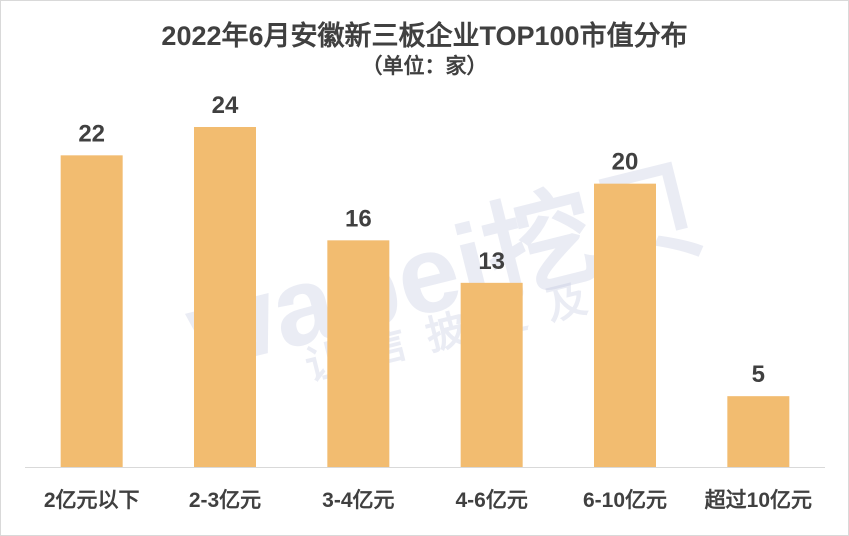  I want to click on chart-subtitle: （单位：家）, so click(424, 66).